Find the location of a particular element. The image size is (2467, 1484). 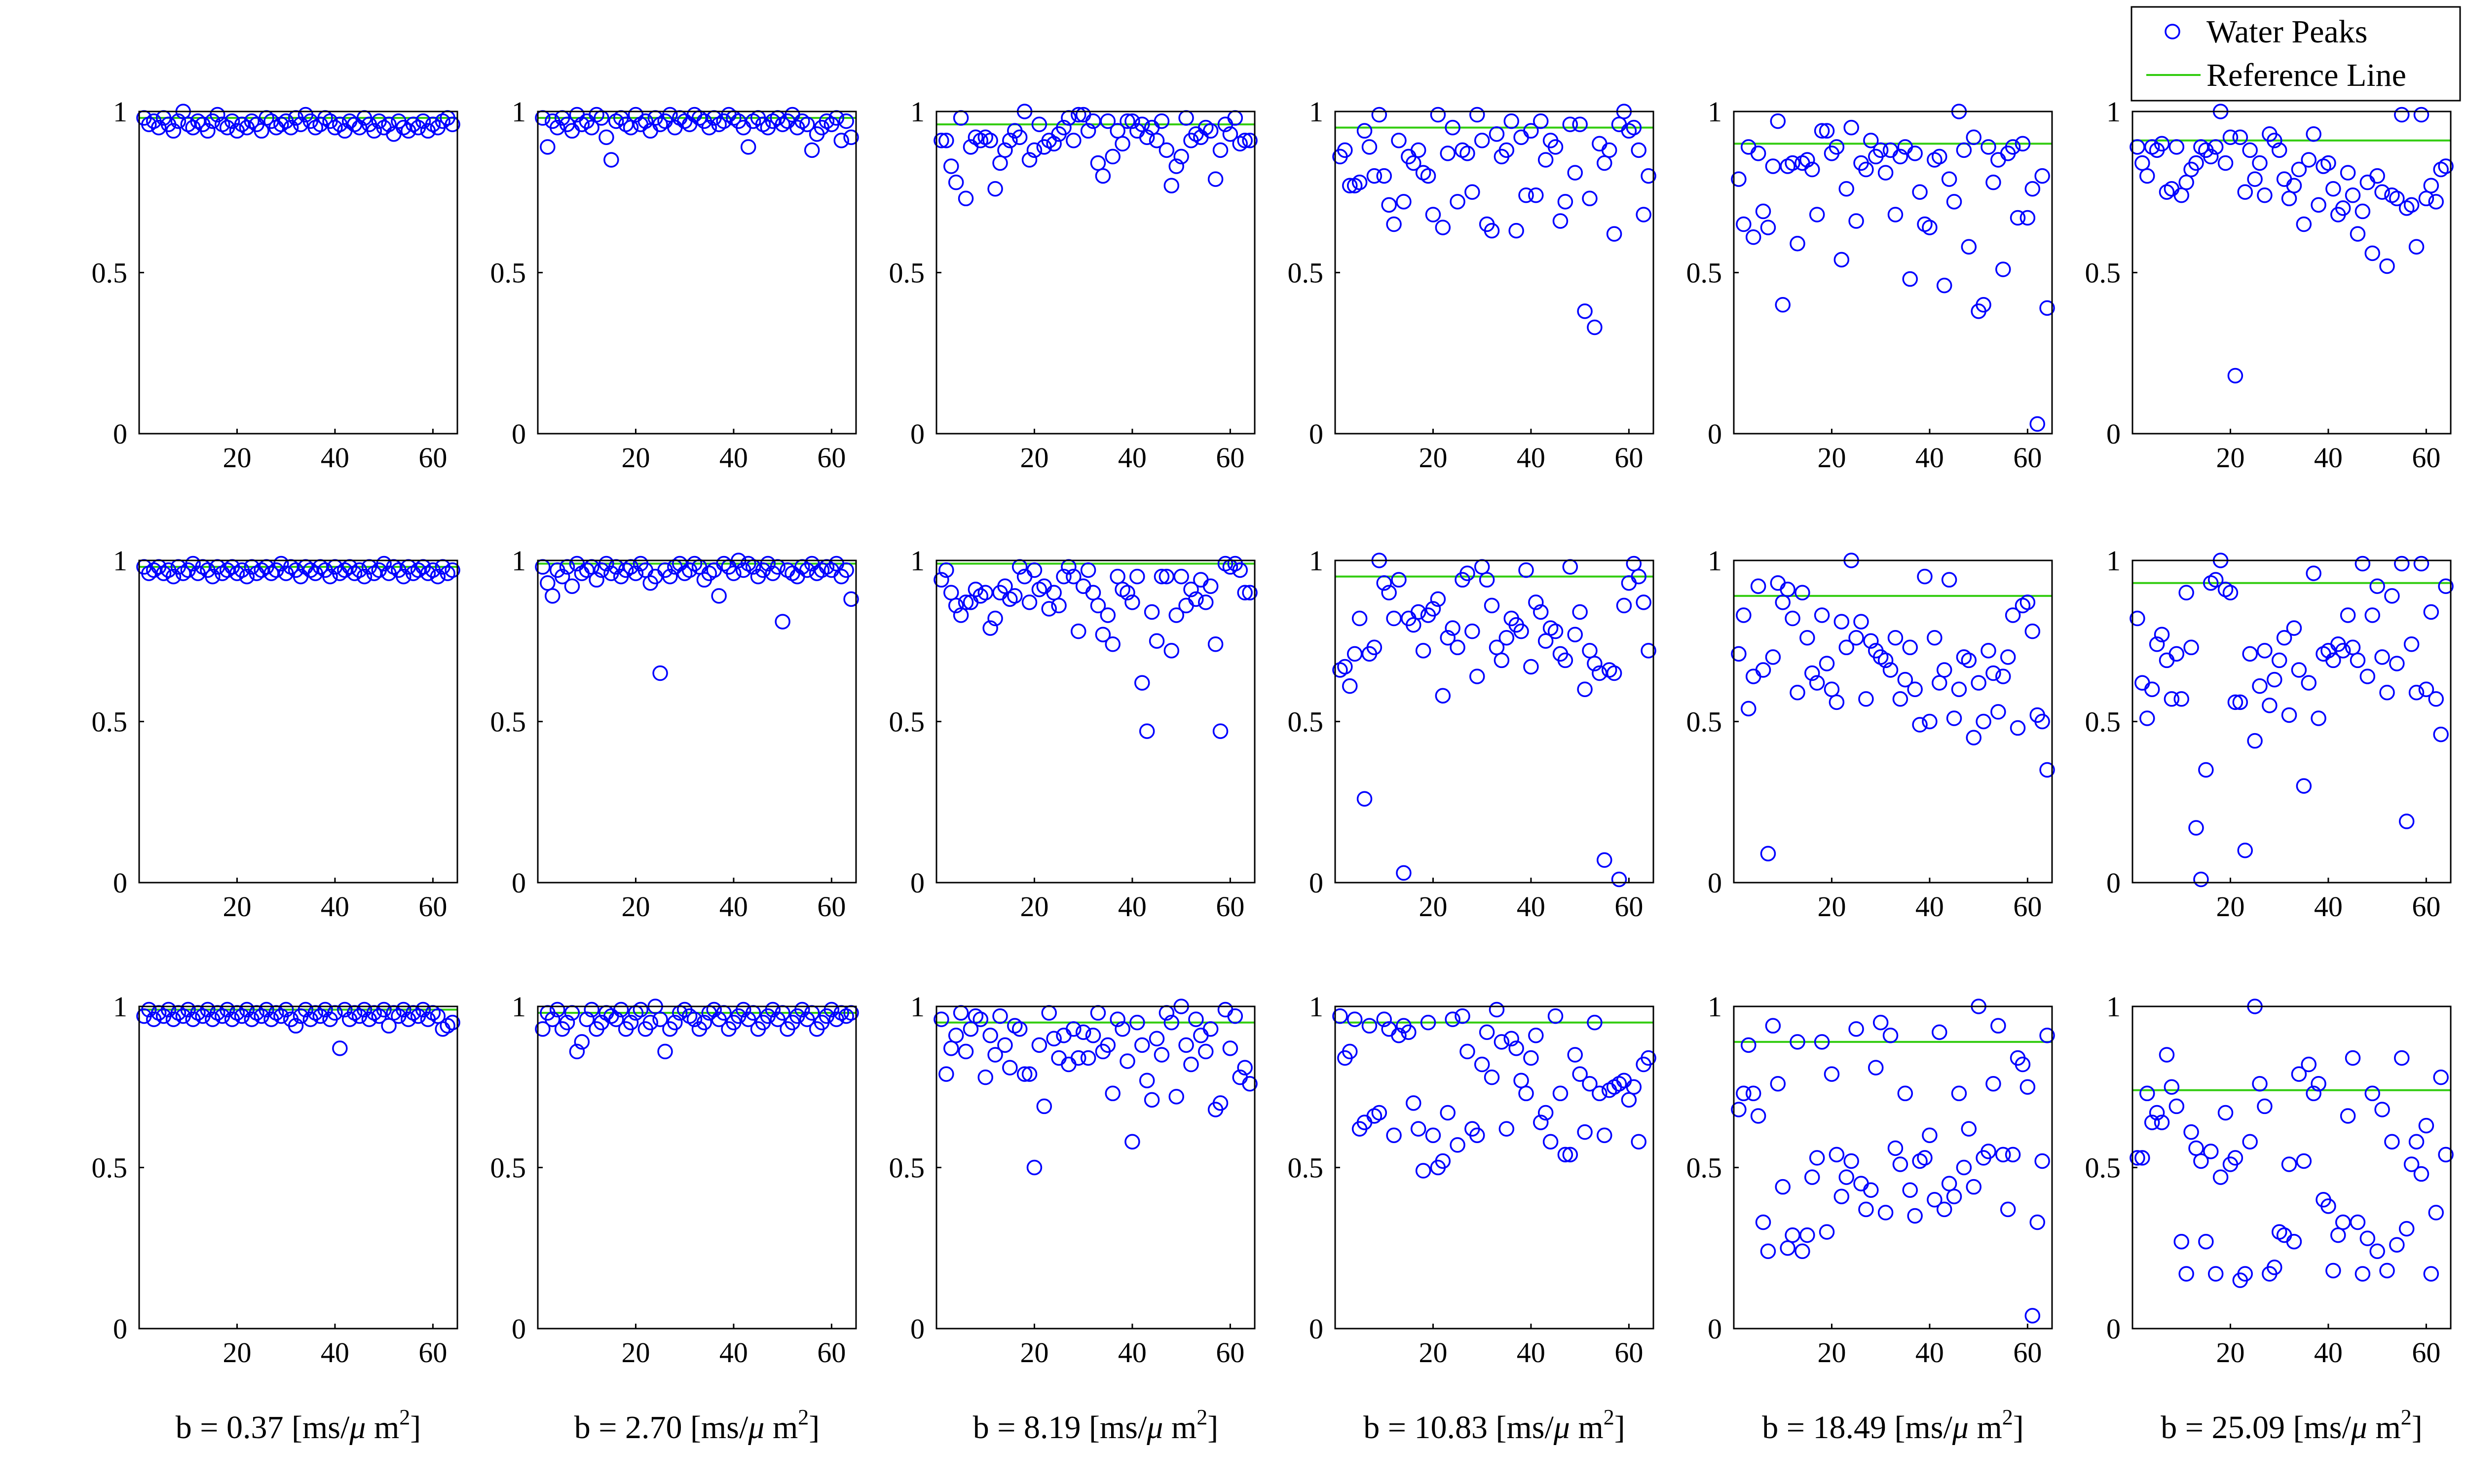

column-label-m: m is located at coordinates (2384, 1428).